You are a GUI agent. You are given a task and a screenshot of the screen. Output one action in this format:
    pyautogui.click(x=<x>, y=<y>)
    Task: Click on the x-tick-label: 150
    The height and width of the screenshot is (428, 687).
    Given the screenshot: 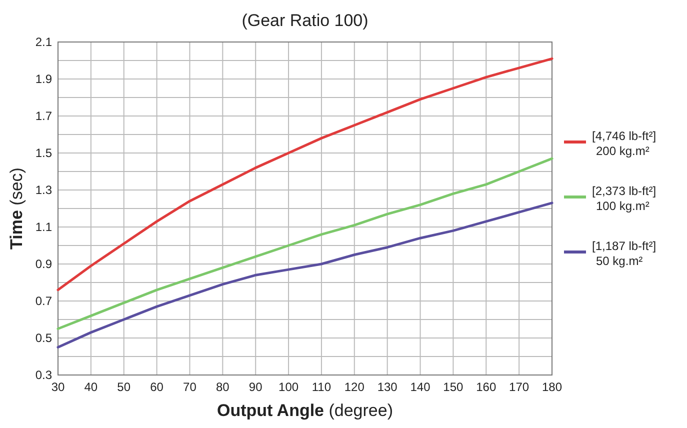 What is the action you would take?
    pyautogui.click(x=453, y=387)
    